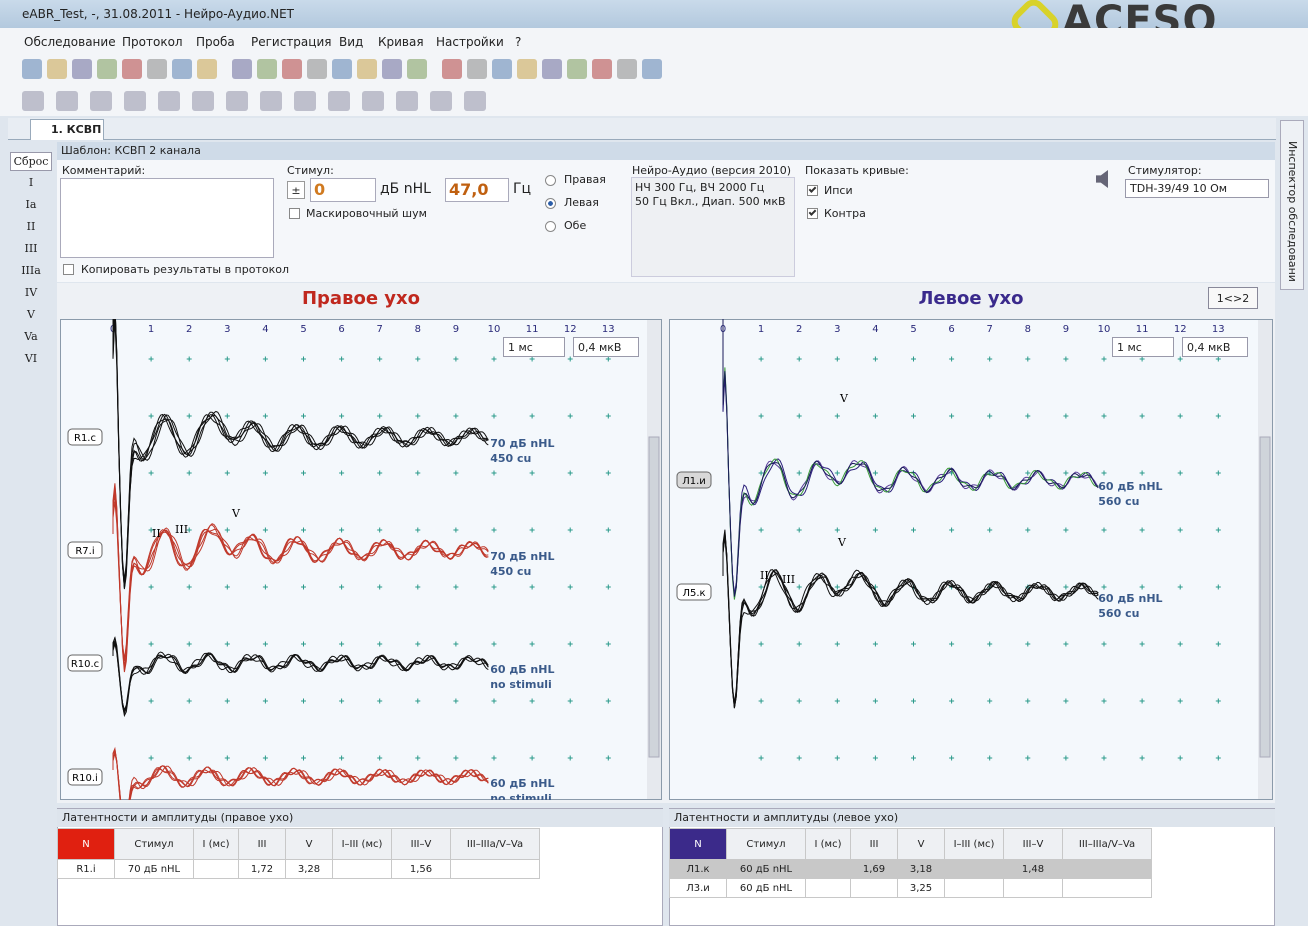 The height and width of the screenshot is (926, 1308). What do you see at coordinates (31, 336) in the screenshot?
I see `side-button: Va` at bounding box center [31, 336].